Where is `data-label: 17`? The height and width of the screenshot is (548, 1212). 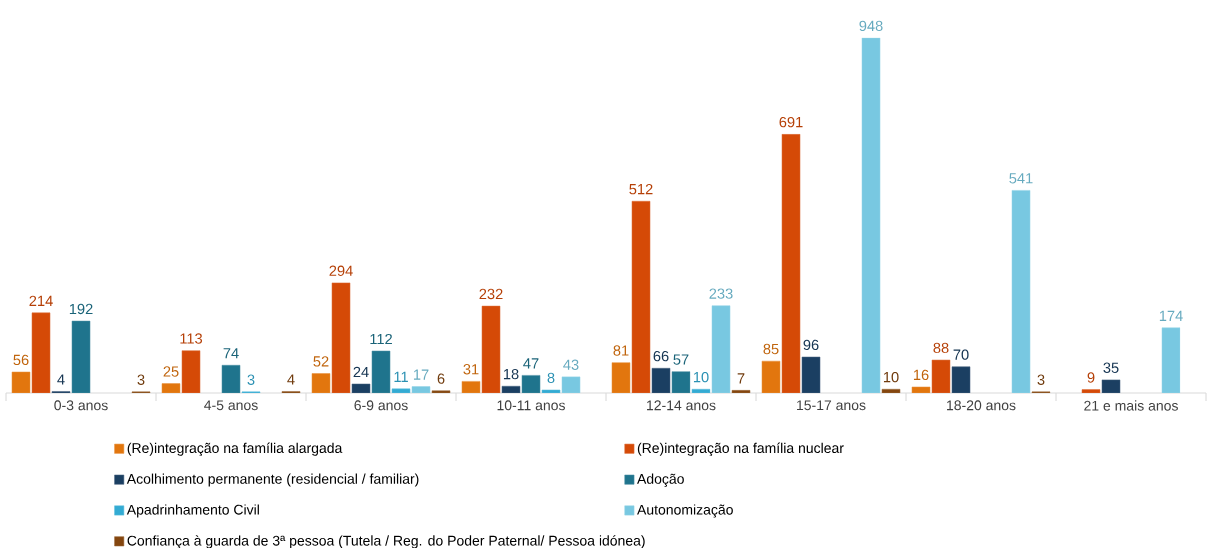 data-label: 17 is located at coordinates (421, 374).